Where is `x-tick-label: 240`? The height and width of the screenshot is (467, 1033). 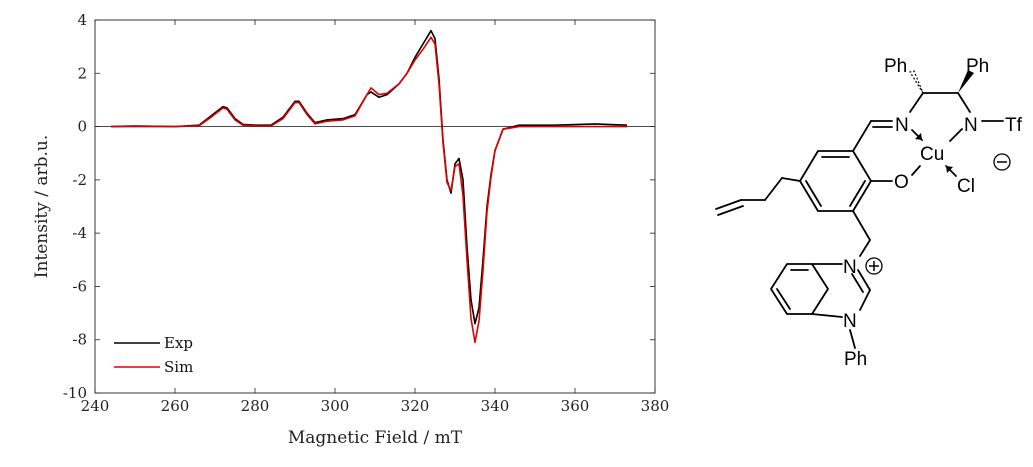 x-tick-label: 240 is located at coordinates (95, 406).